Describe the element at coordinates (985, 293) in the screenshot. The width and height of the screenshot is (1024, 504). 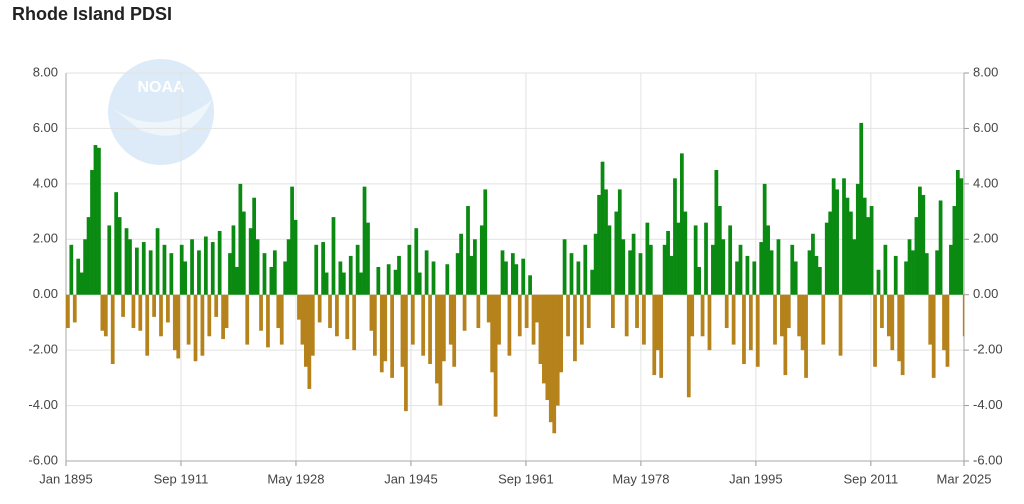
I see `y2-tick-label: 0.00` at that location.